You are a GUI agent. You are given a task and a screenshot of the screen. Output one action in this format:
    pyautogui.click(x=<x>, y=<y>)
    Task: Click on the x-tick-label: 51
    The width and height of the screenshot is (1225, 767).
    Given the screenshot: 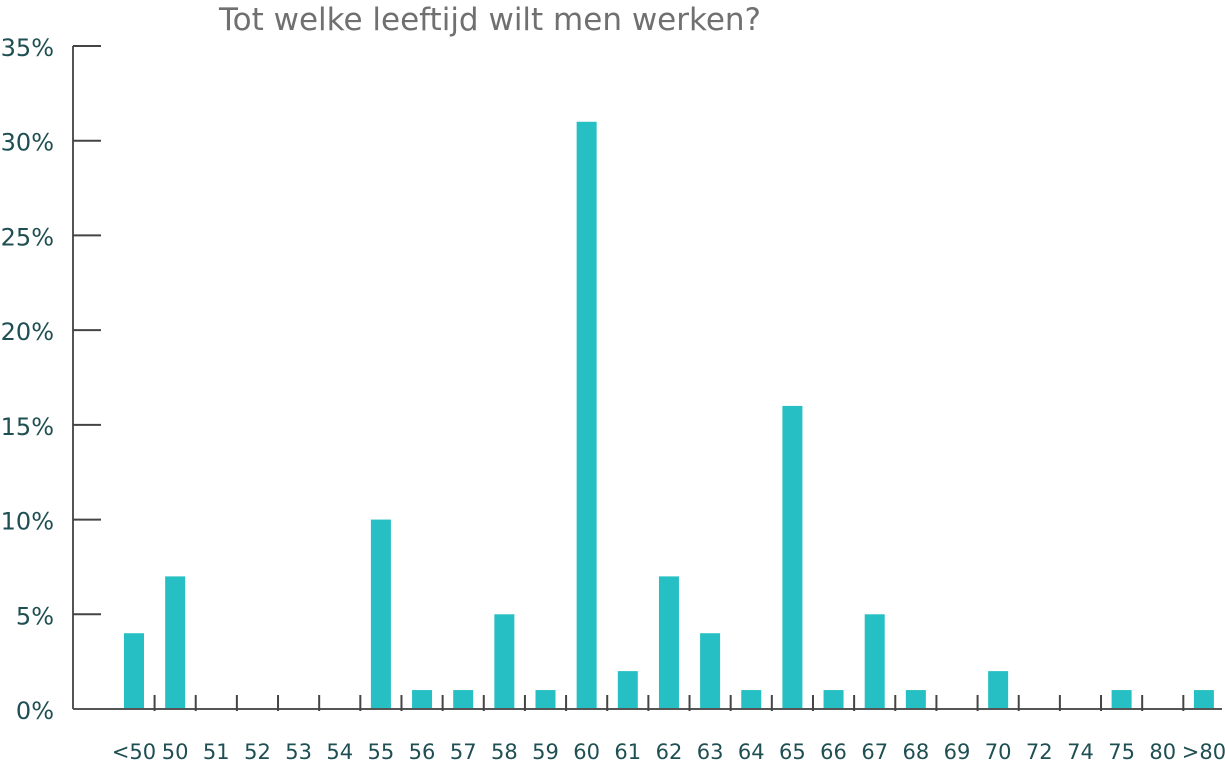 What is the action you would take?
    pyautogui.click(x=216, y=752)
    